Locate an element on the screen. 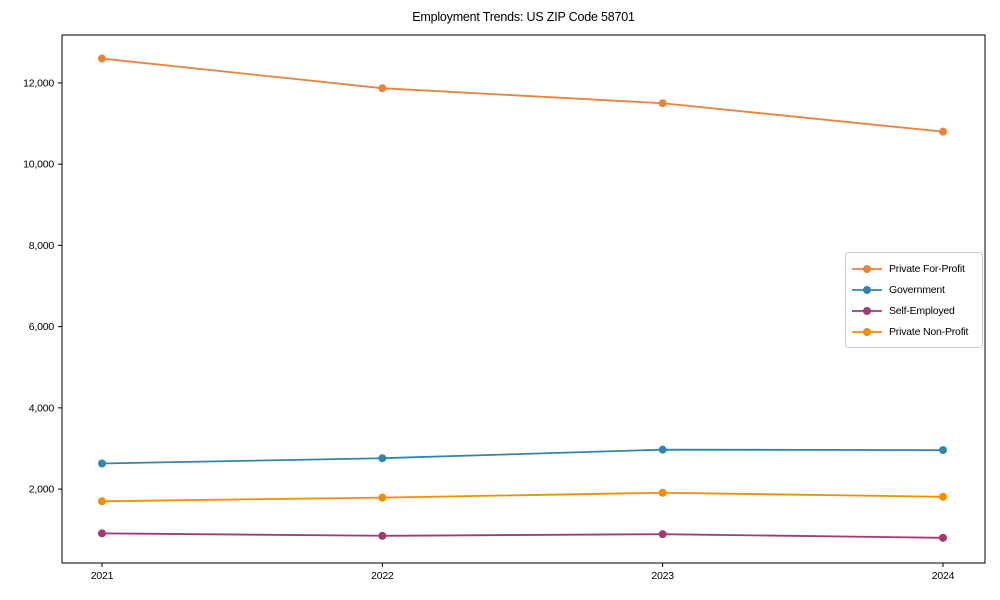  legend-item-self-employed: Self-Employed is located at coordinates (914, 310).